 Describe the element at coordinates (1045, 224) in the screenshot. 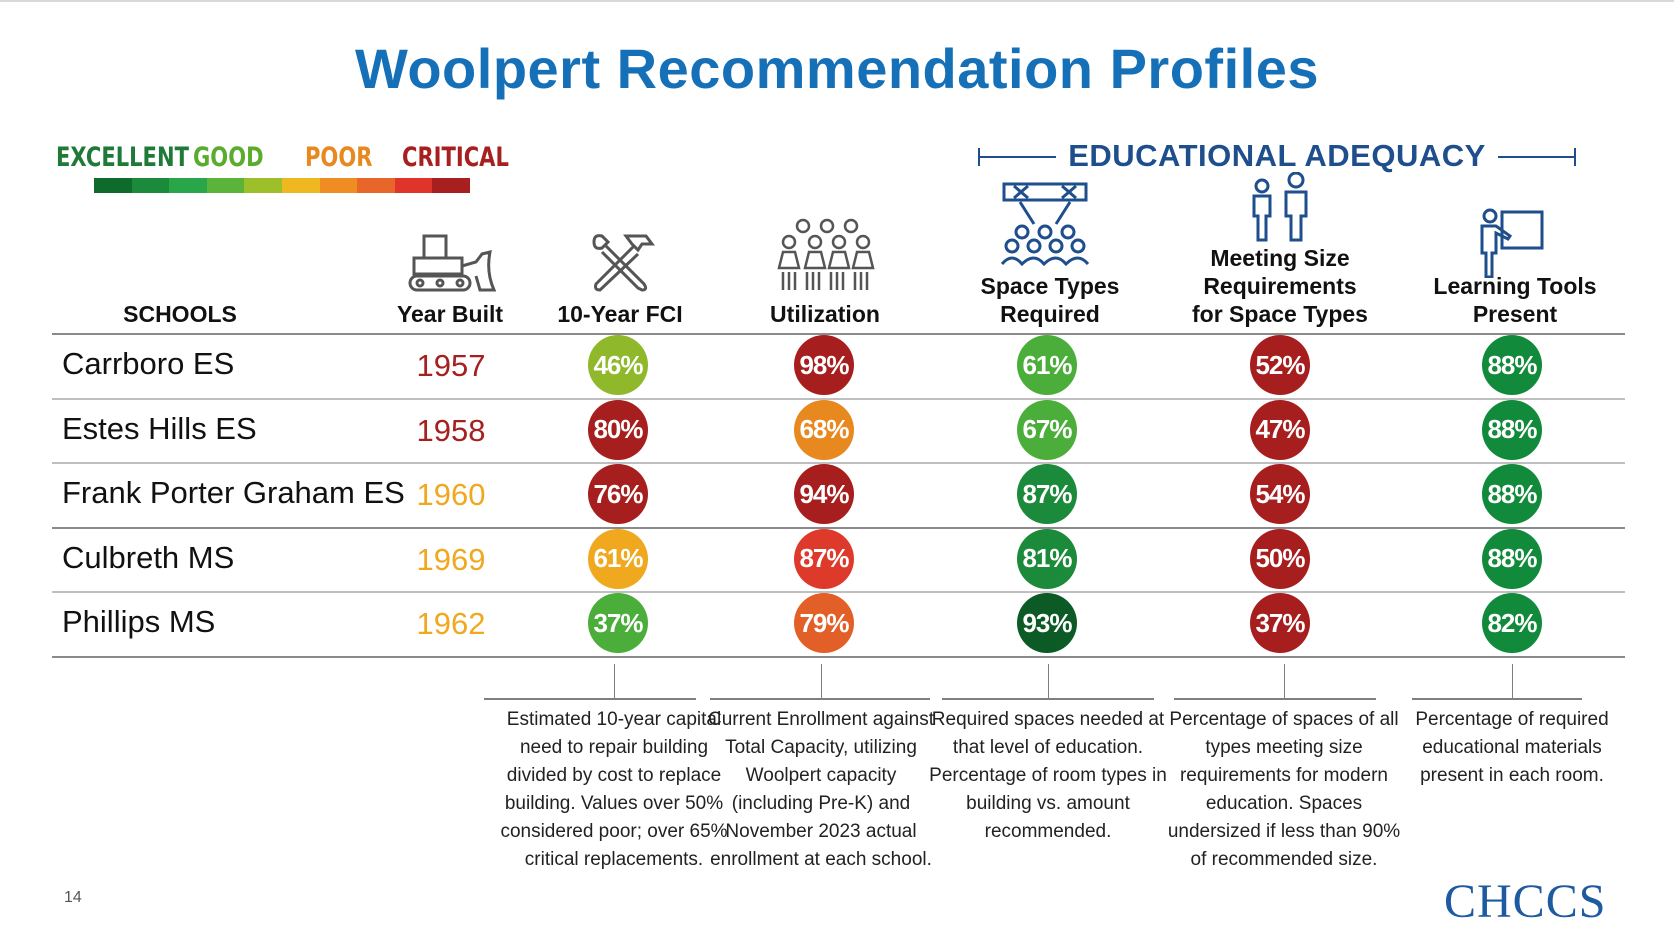

I see `classroom-icon` at that location.